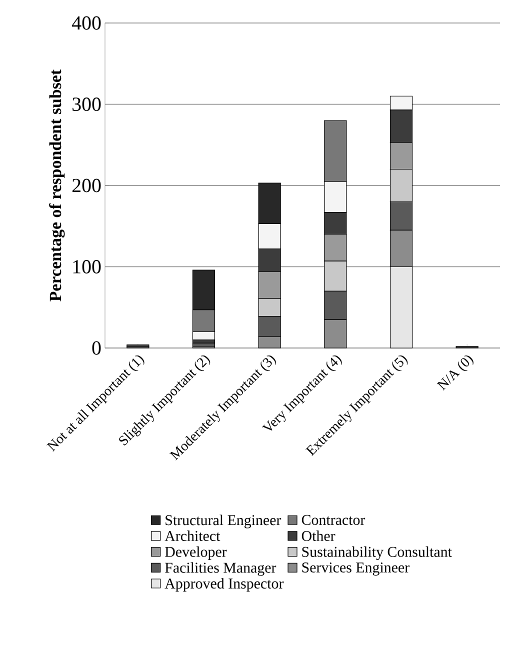  Describe the element at coordinates (192, 536) in the screenshot. I see `legend-label: Architect` at that location.